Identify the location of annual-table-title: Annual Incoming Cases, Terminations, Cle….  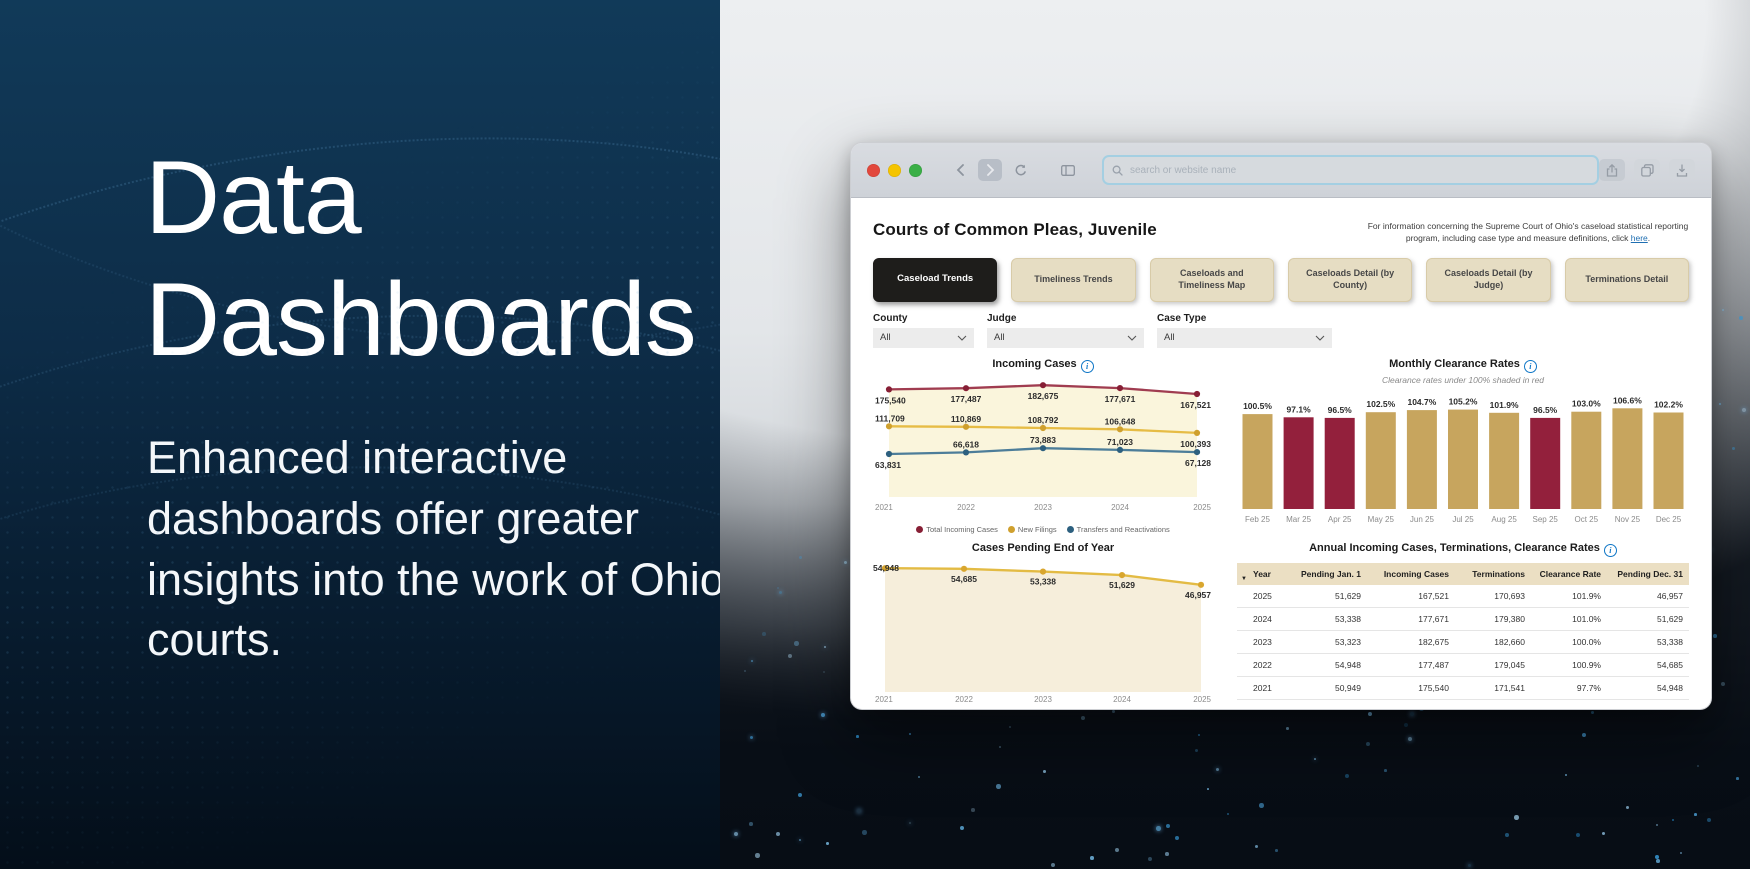
(1463, 549).